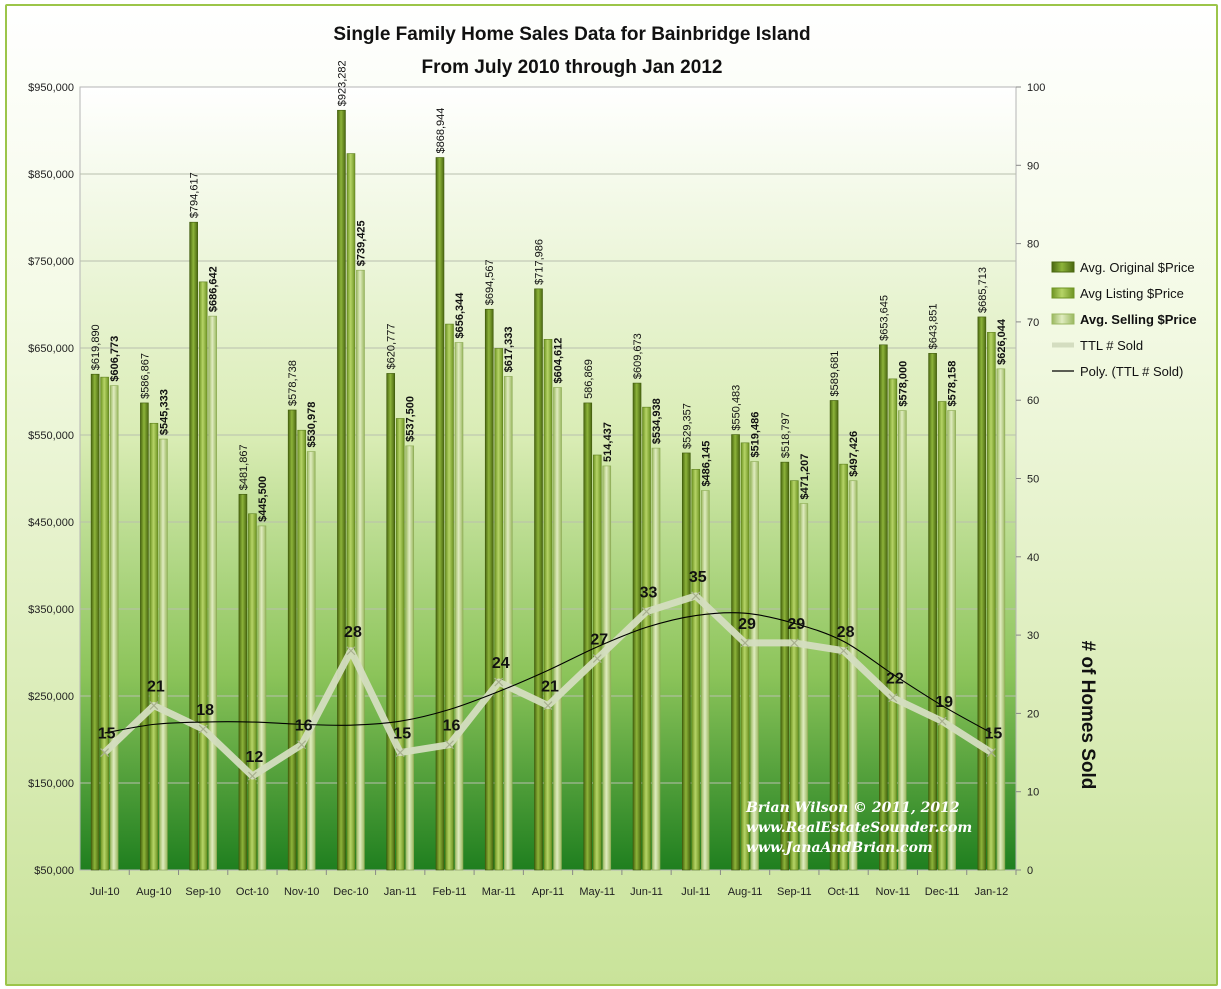 This screenshot has height=989, width=1221. What do you see at coordinates (293, 383) in the screenshot?
I see `bar-original-label: $578,738` at bounding box center [293, 383].